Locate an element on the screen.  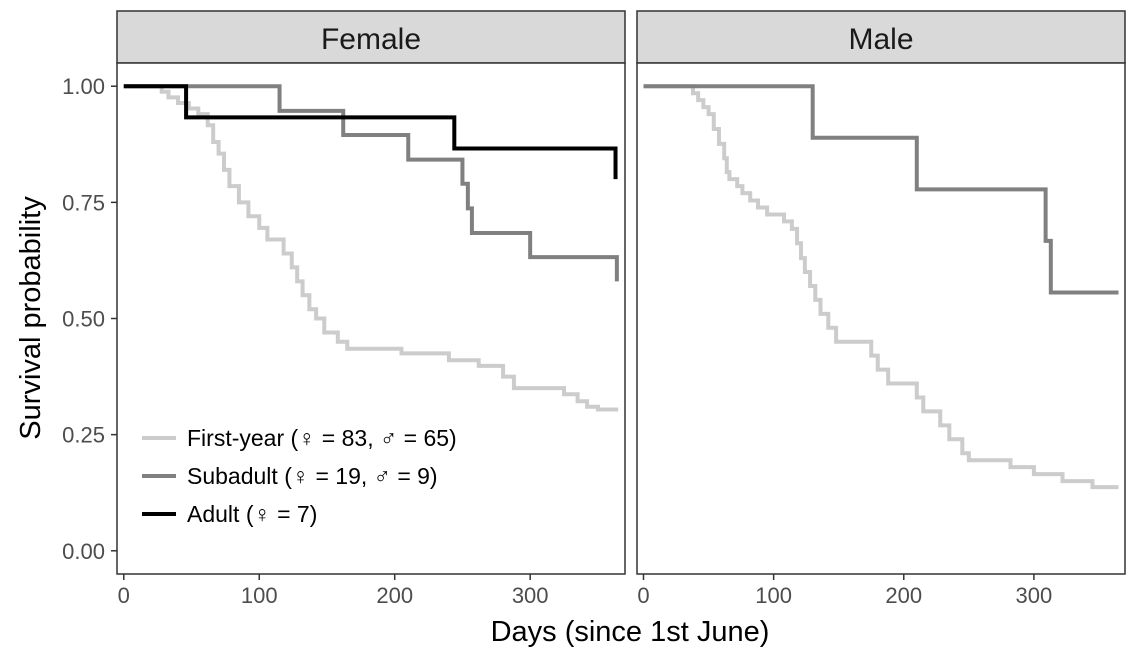
x-tick-label-female-300: 300 is located at coordinates (530, 595).